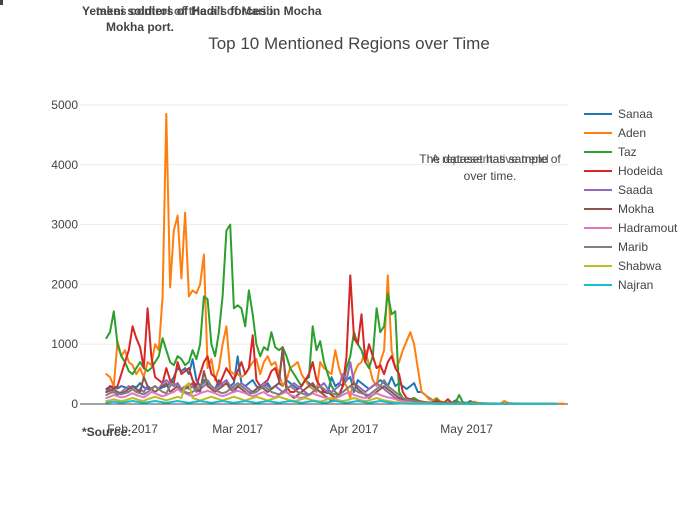  I want to click on y-tick-label: 4000, so click(64, 165).